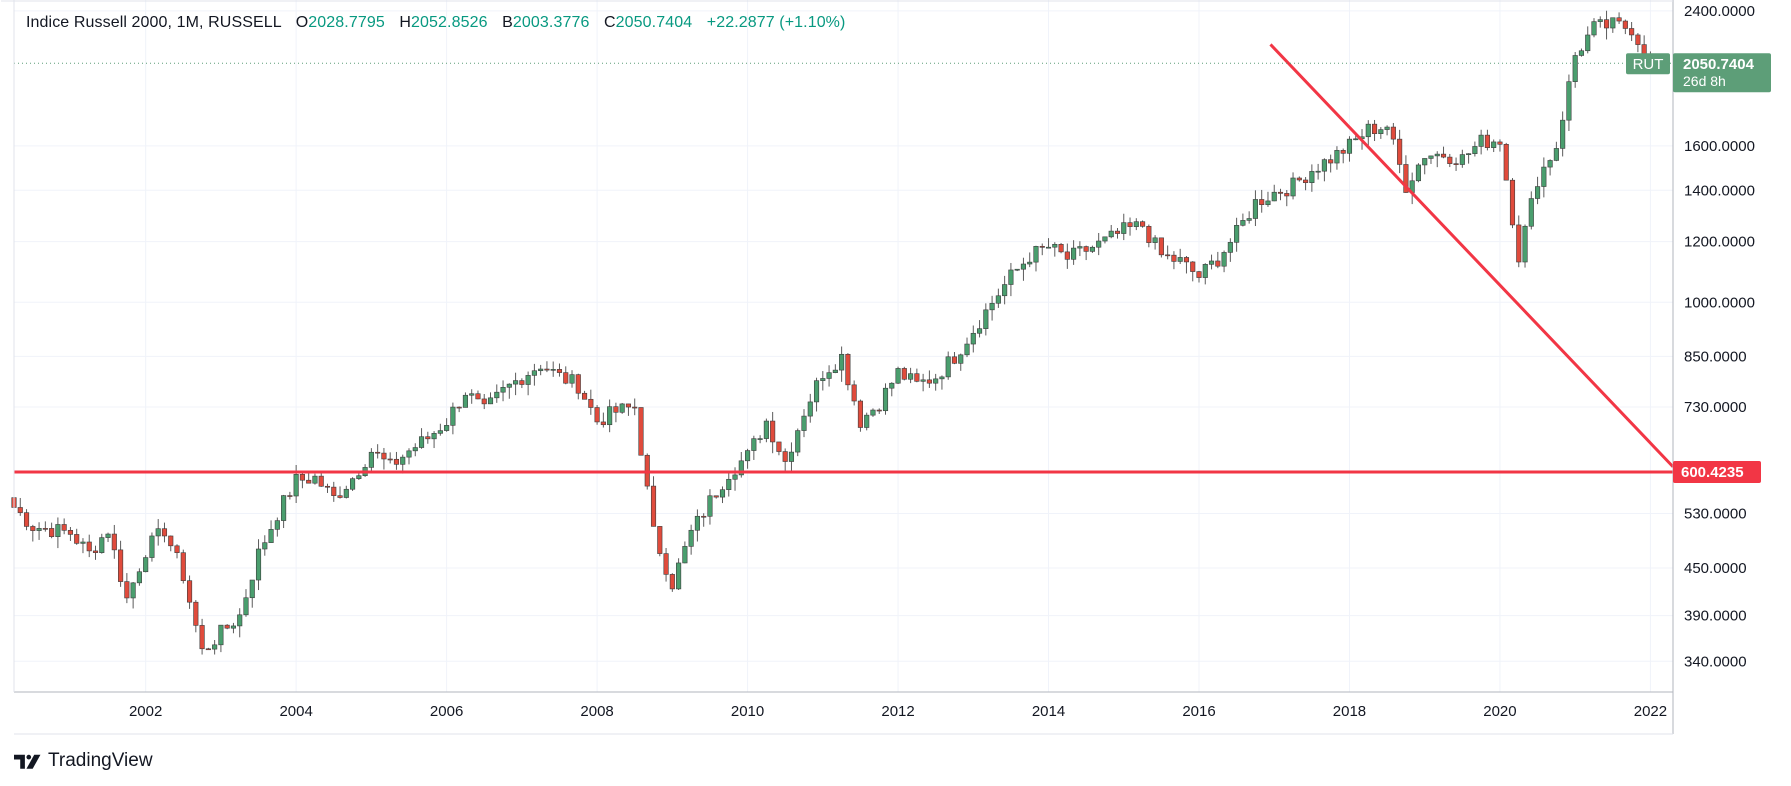  What do you see at coordinates (1704, 81) in the screenshot?
I see `countdown-label: 26d 8h` at bounding box center [1704, 81].